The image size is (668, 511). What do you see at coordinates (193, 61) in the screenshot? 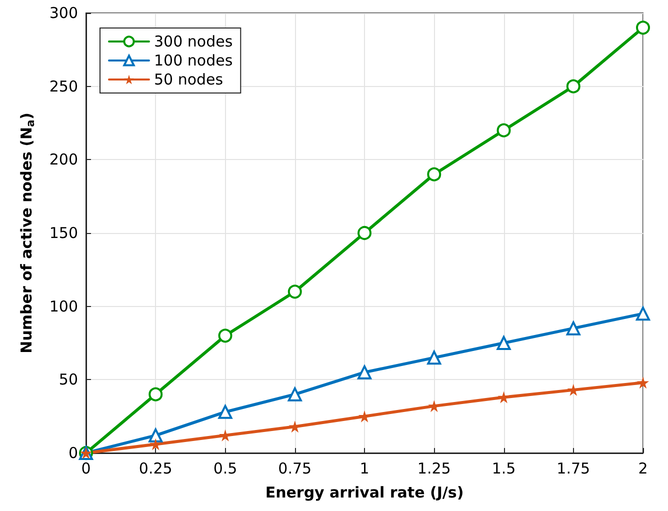
I see `legend-label: 100 nodes` at bounding box center [193, 61].